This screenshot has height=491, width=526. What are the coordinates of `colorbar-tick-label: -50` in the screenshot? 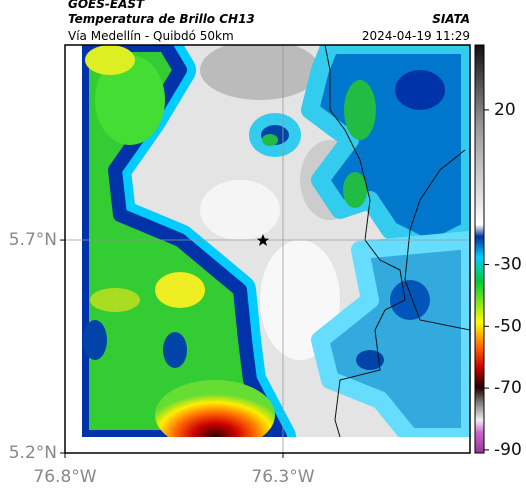 It's located at (508, 326).